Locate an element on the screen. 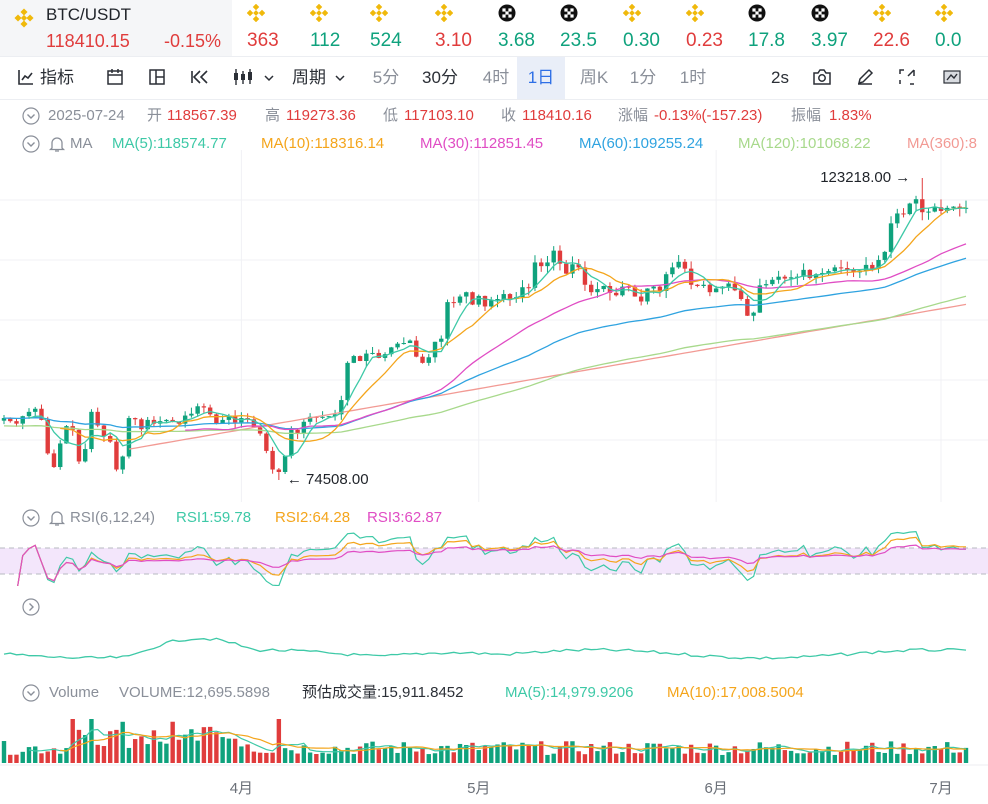  screenshot-button is located at coordinates (822, 78).